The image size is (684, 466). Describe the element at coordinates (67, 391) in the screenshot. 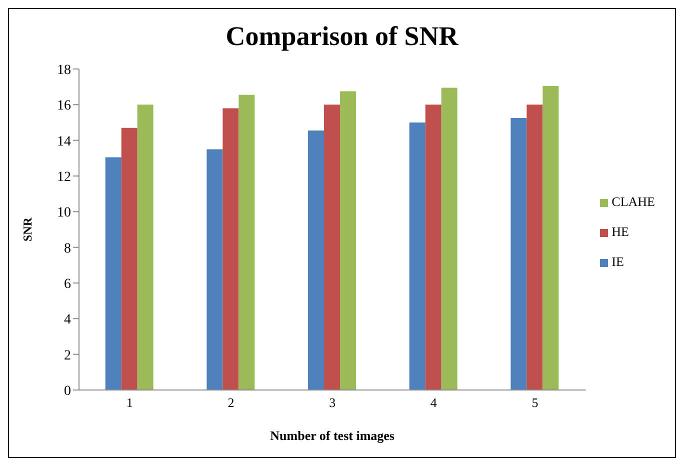

I see `y-tick-label: 0` at that location.